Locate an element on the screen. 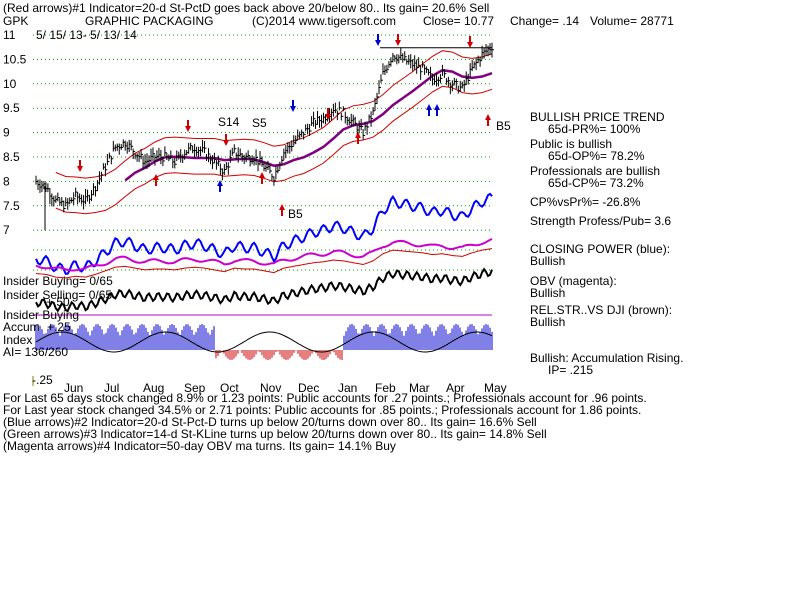 The height and width of the screenshot is (600, 800). y-tick-label: 9.5 is located at coordinates (11, 108).